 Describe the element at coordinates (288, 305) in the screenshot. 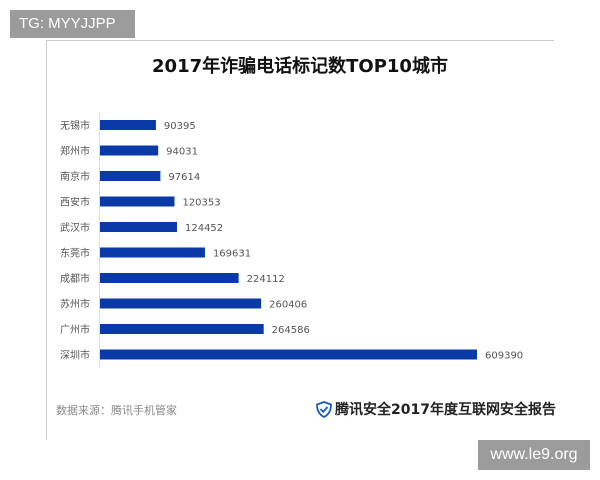

I see `data-label: 260406` at that location.